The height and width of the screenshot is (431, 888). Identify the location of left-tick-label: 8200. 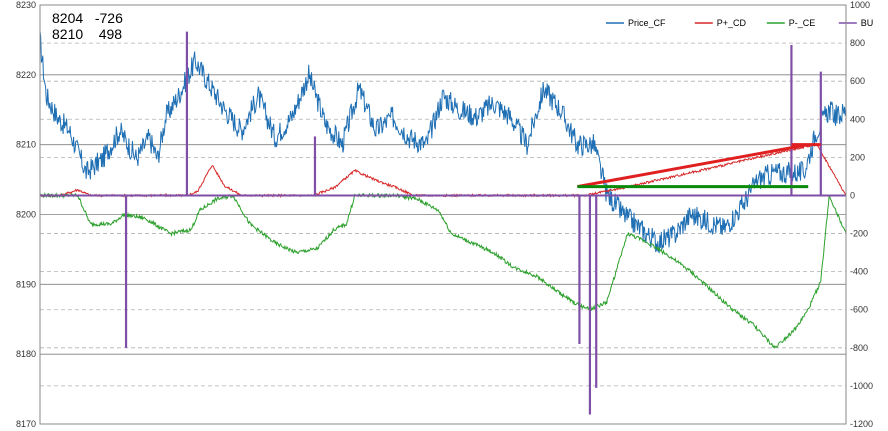
(26, 215).